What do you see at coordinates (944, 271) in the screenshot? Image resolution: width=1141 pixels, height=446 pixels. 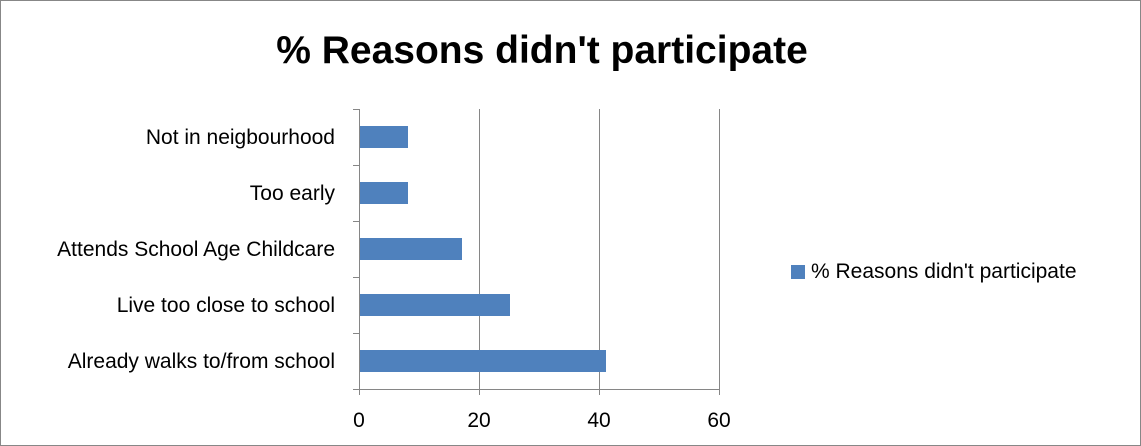 I see `legend-label: % Reasons didn't participate` at bounding box center [944, 271].